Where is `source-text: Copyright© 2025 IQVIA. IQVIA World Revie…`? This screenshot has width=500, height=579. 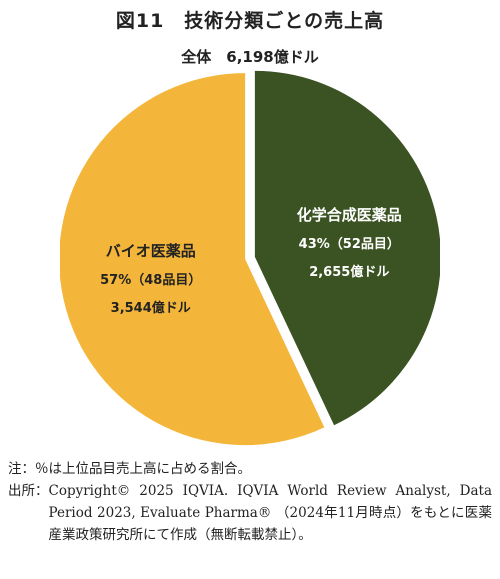
source-text: Copyright© 2025 IQVIA. IQVIA World Revie… is located at coordinates (270, 513).